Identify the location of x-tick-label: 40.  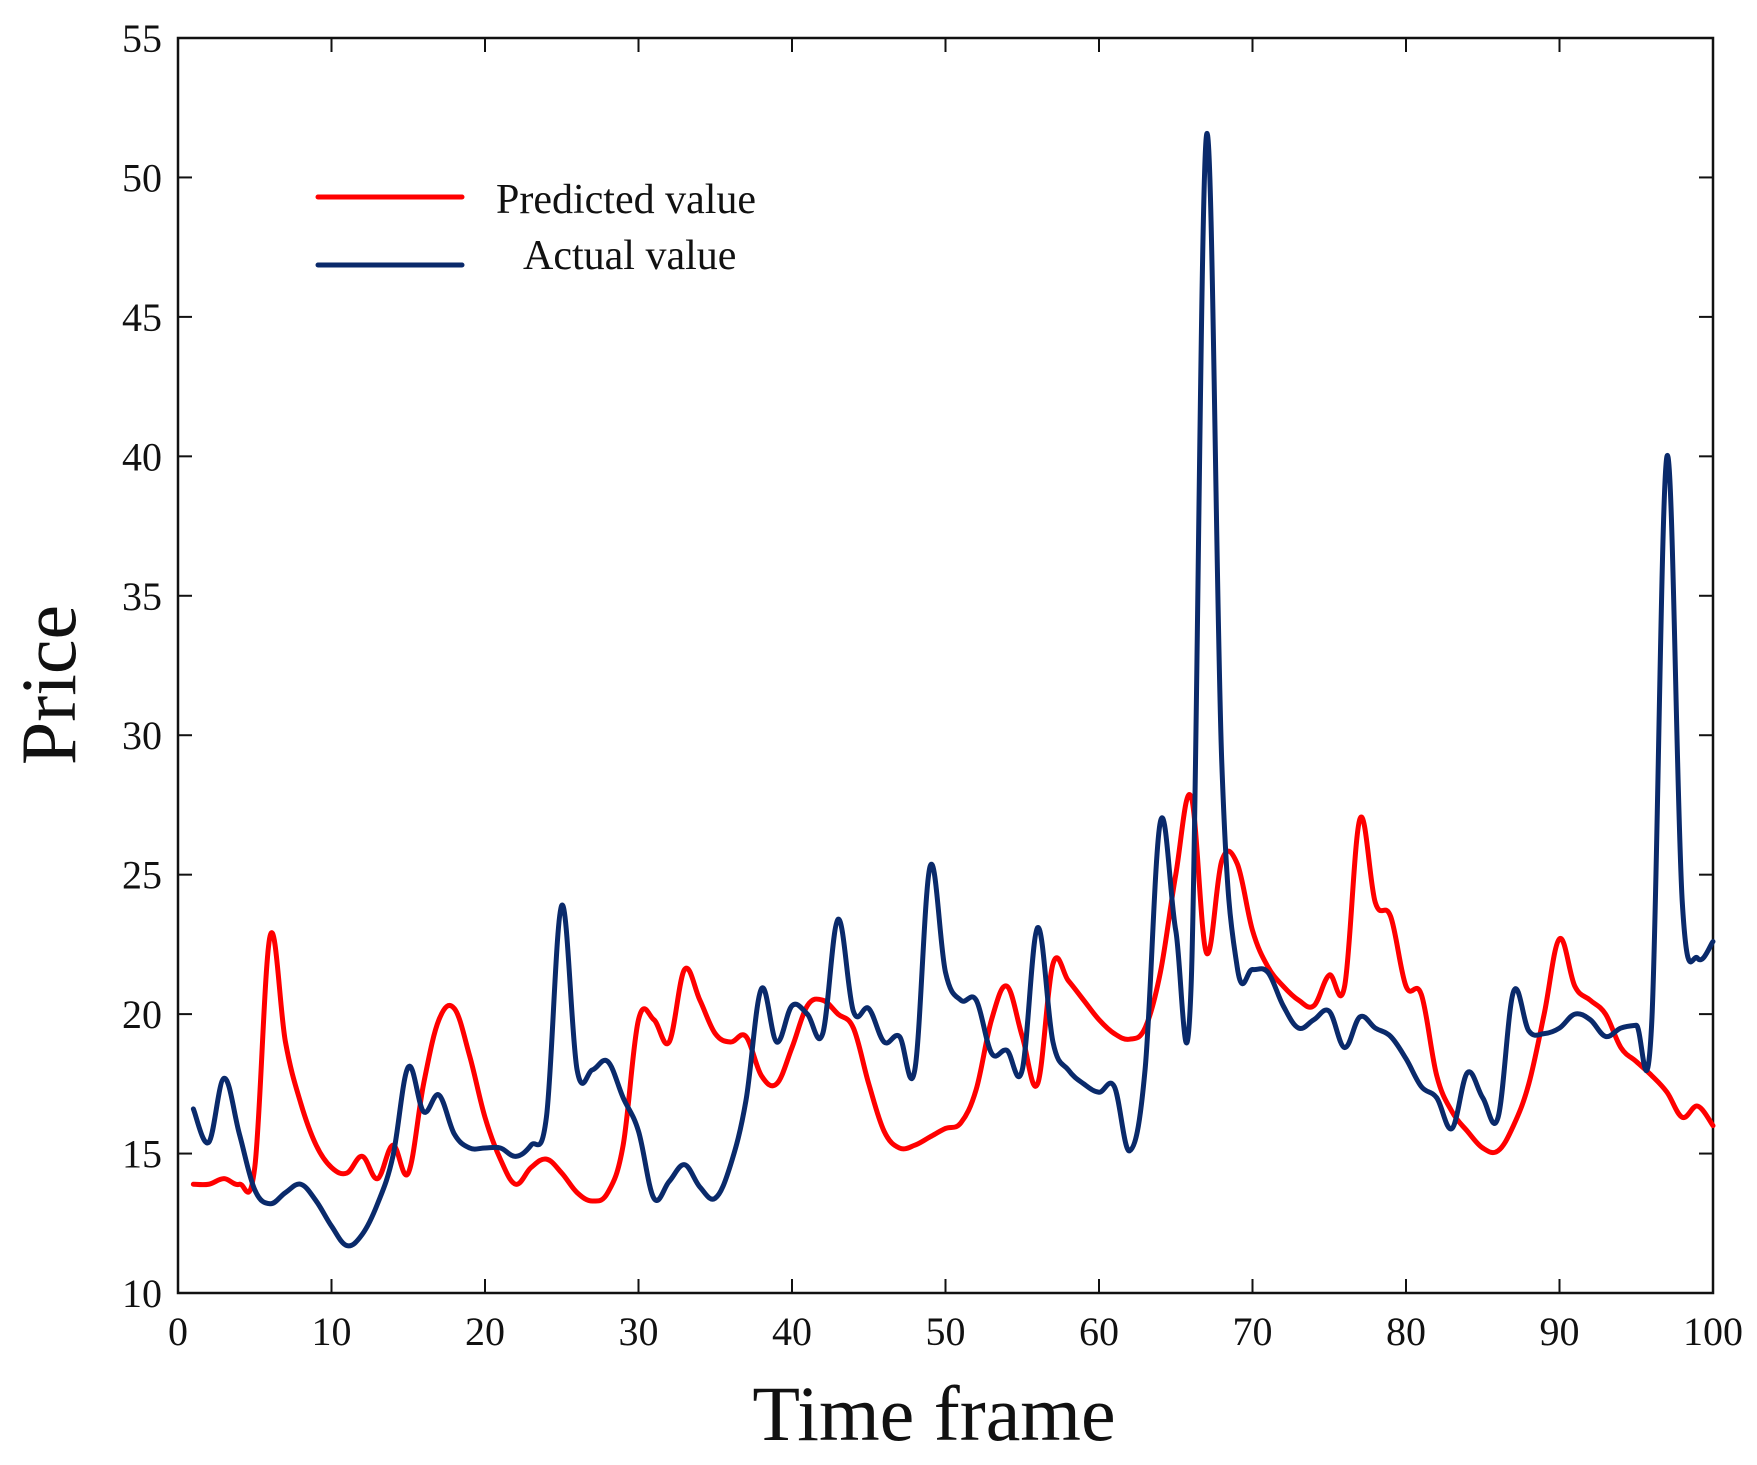
(792, 1331).